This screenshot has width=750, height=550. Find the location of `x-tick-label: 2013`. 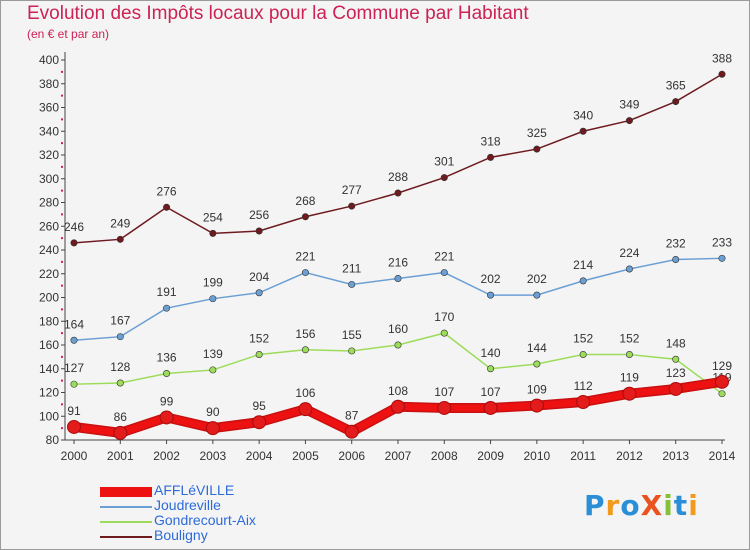

x-tick-label: 2013 is located at coordinates (675, 456).